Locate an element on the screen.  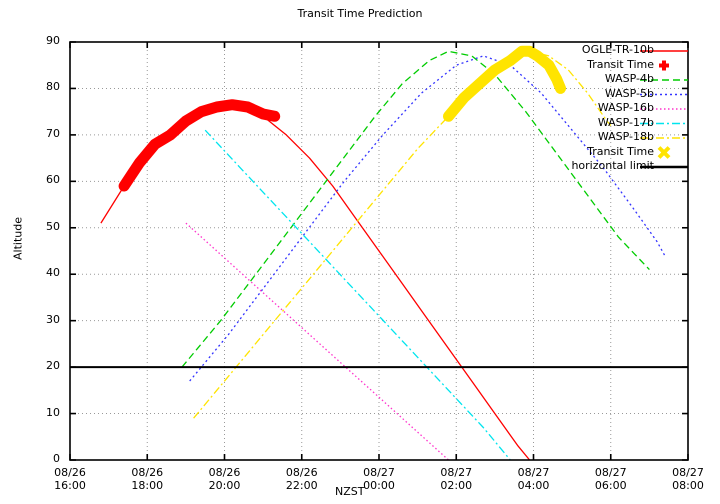
chart-title: Transit Time Prediction is located at coordinates (360, 13).